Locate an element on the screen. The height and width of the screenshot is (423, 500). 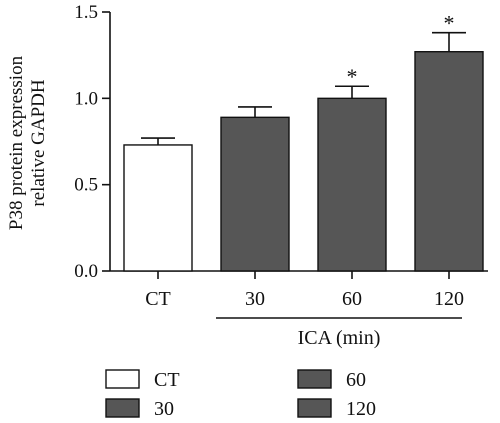
y-tick-label: 1.0 is located at coordinates (86, 98).